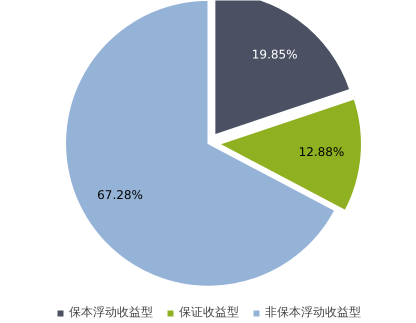  What do you see at coordinates (313, 312) in the screenshot?
I see `legend-label: 非保本浮动收益型` at bounding box center [313, 312].